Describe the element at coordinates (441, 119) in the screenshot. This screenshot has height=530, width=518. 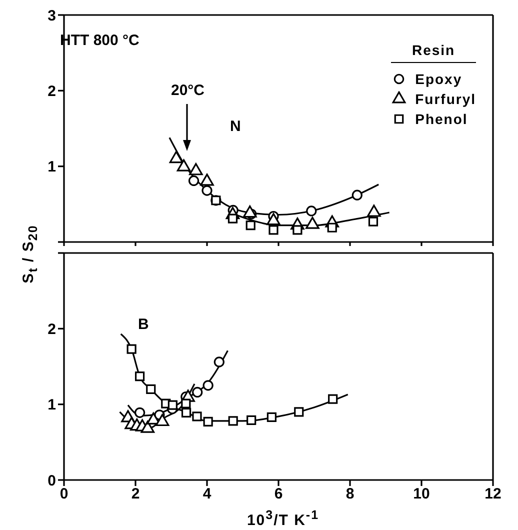
I see `legend-label: Phenol` at that location.